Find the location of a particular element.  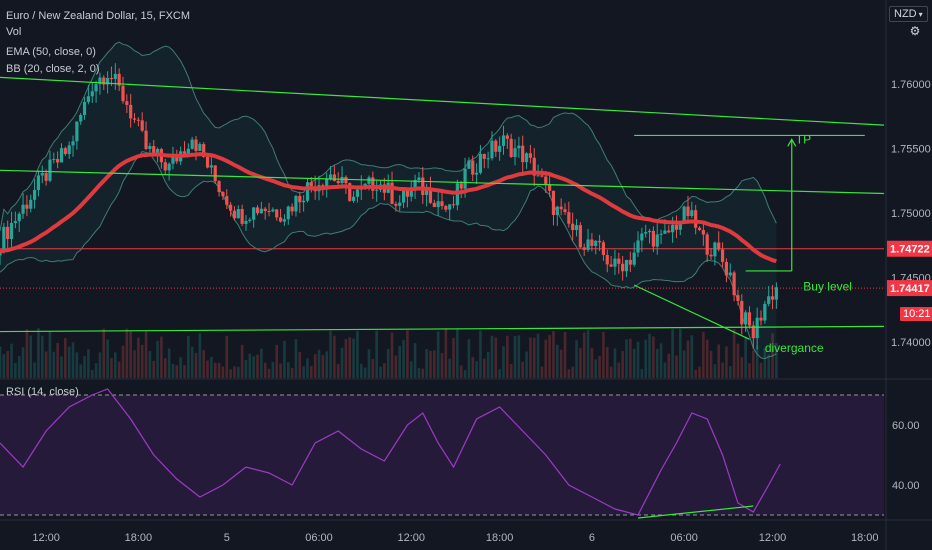

price-tick-label: 1.76000 is located at coordinates (911, 85).